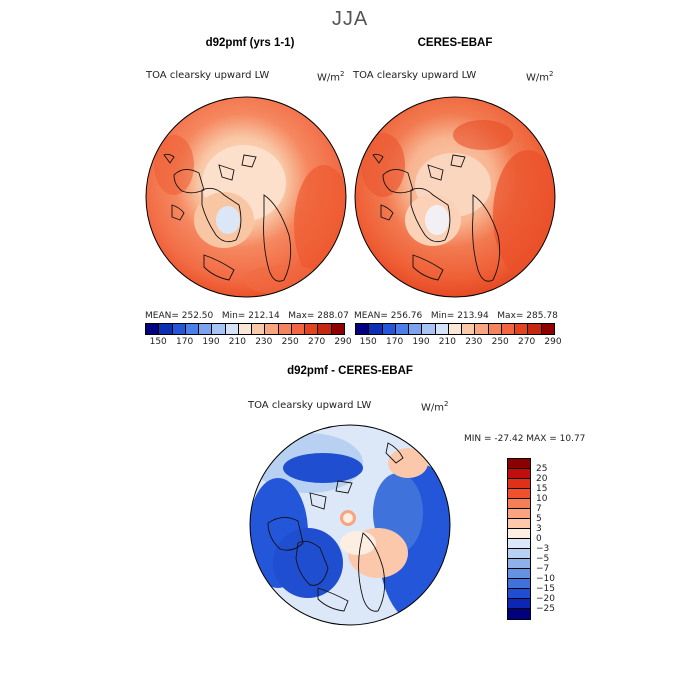 Image resolution: width=700 pixels, height=700 pixels. I want to click on colorbar-tick-label: 25, so click(542, 469).